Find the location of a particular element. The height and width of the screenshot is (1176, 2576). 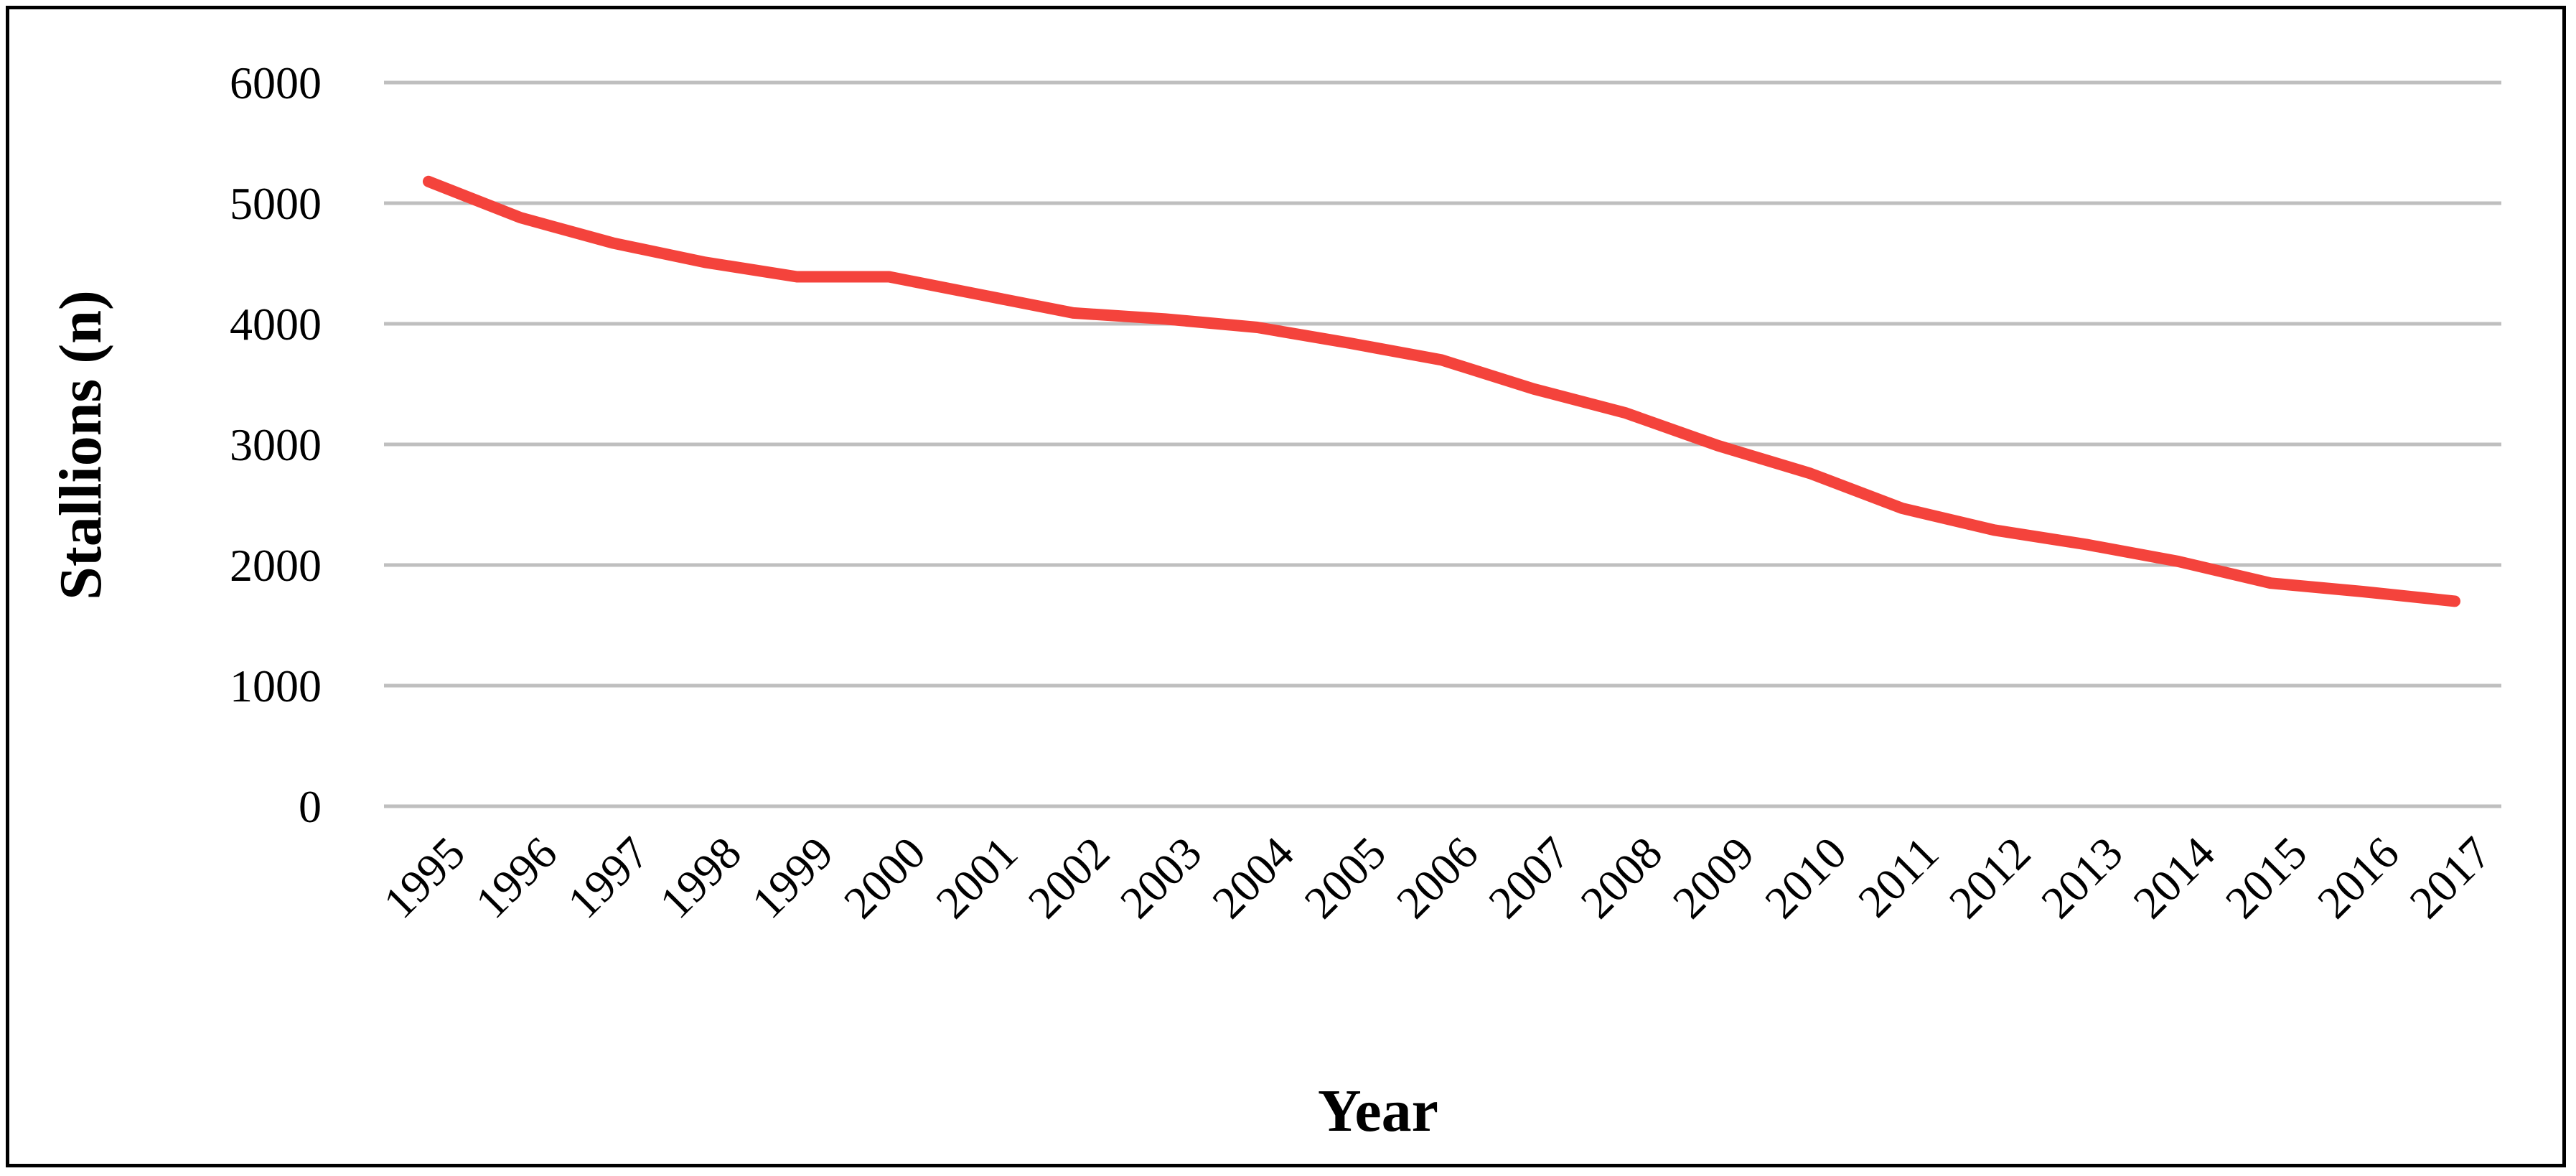

y-tick-label: 4000 is located at coordinates (276, 324).